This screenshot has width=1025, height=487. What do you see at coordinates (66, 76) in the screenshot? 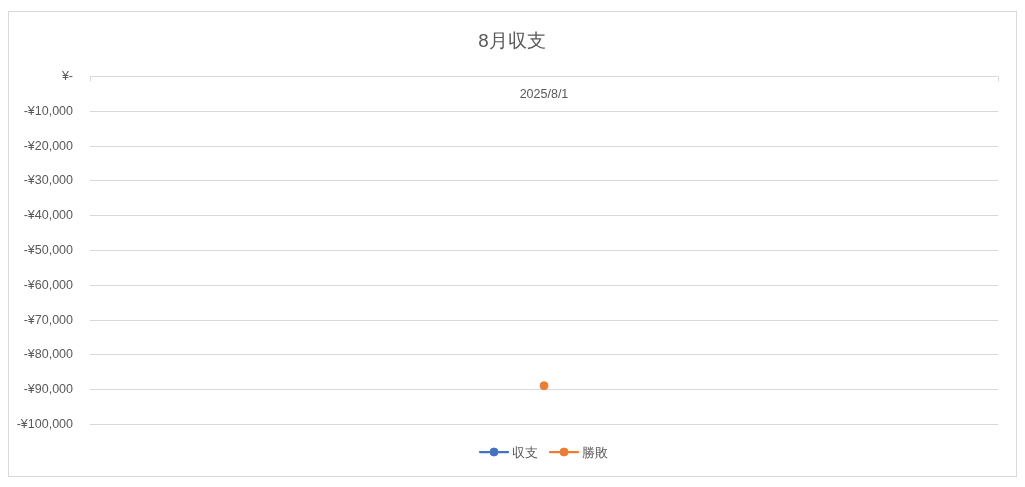
I see `y-tick-label: ¥-` at bounding box center [66, 76].